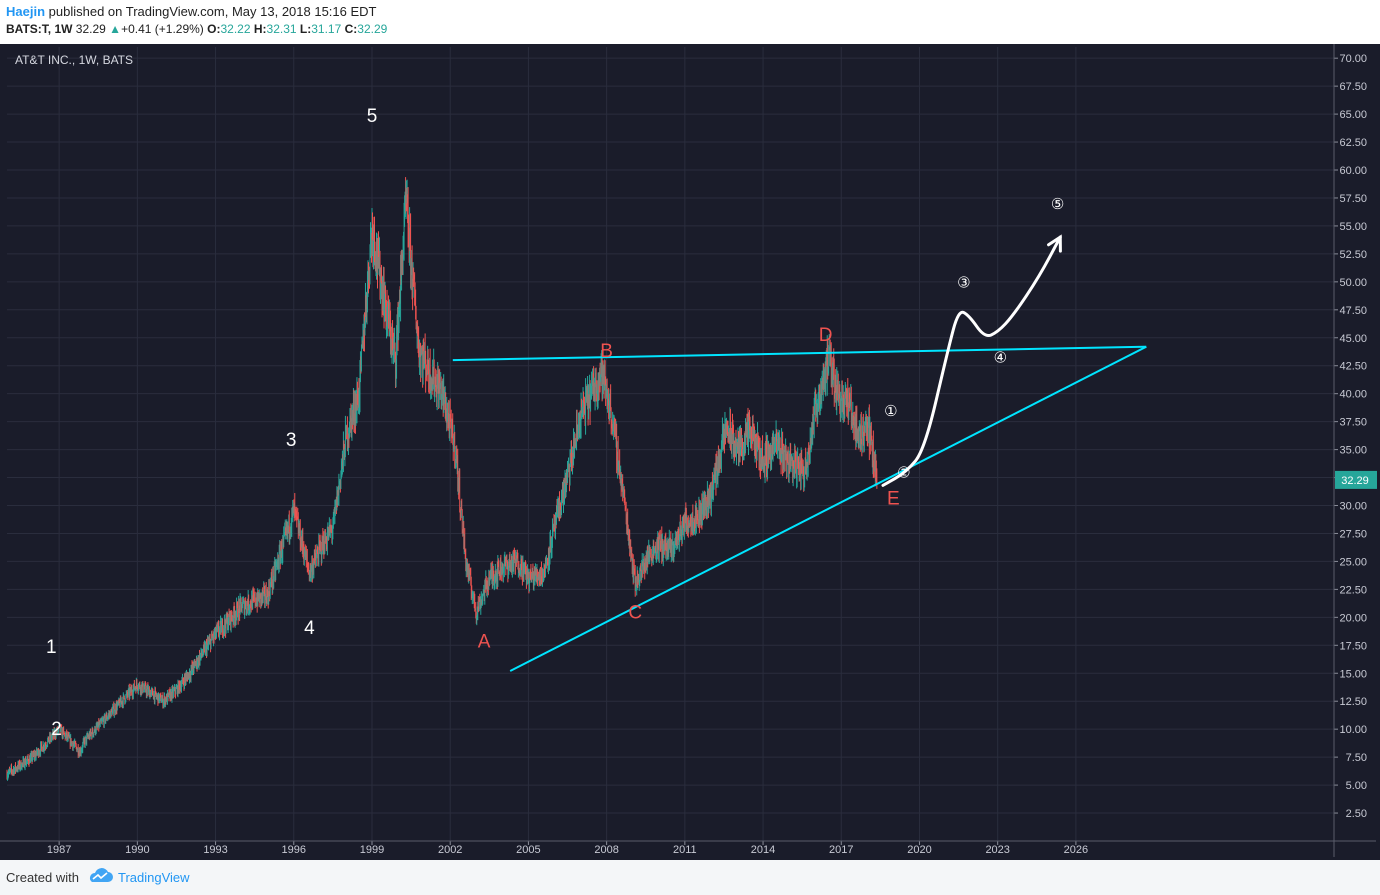  What do you see at coordinates (42, 877) in the screenshot?
I see `created-with-text: Created with` at bounding box center [42, 877].